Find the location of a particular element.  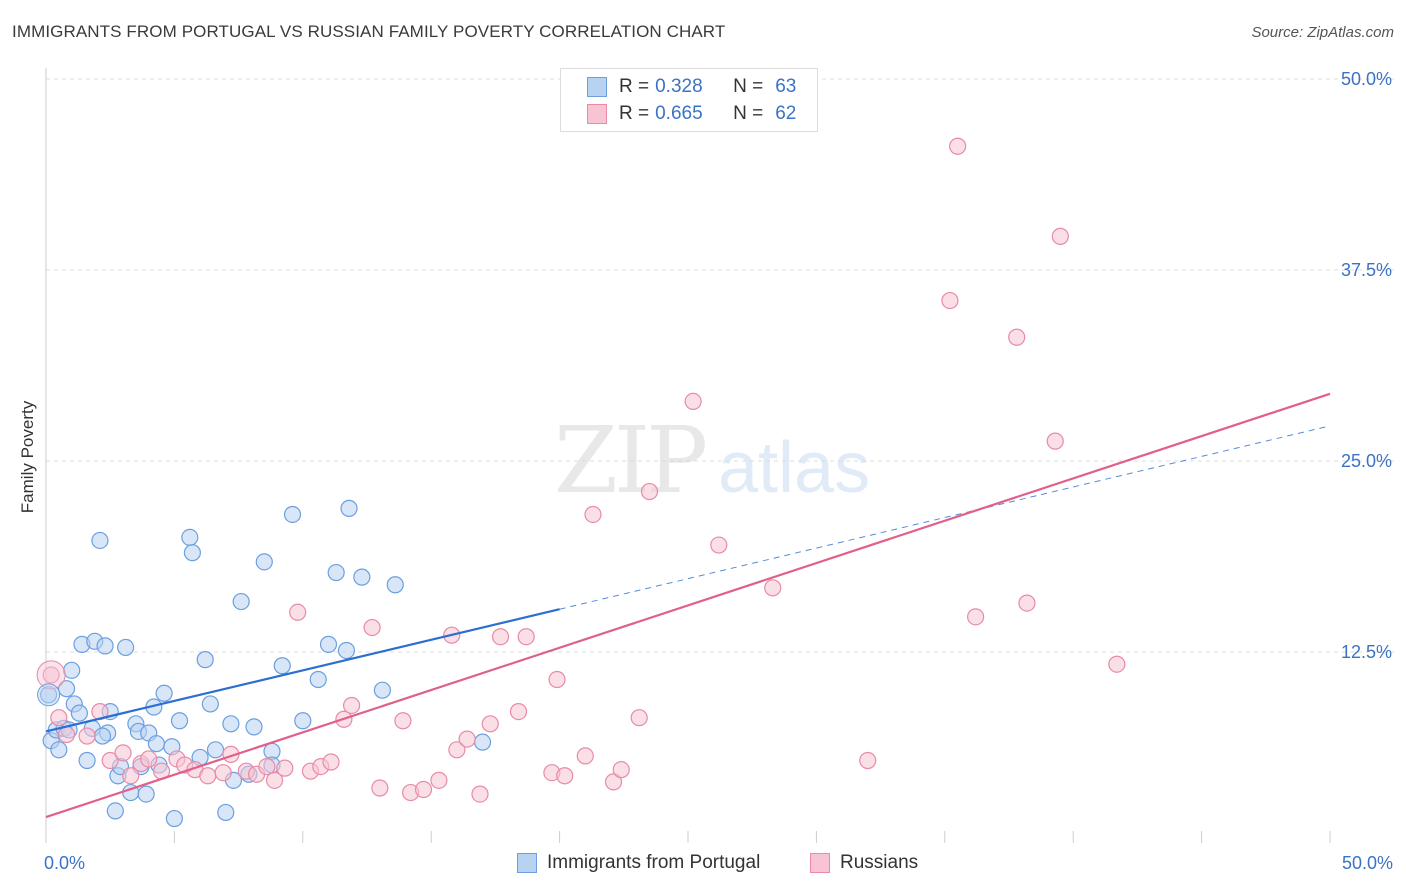

source-credit: Source: ZipAtlas.com is located at coordinates (1322, 32).